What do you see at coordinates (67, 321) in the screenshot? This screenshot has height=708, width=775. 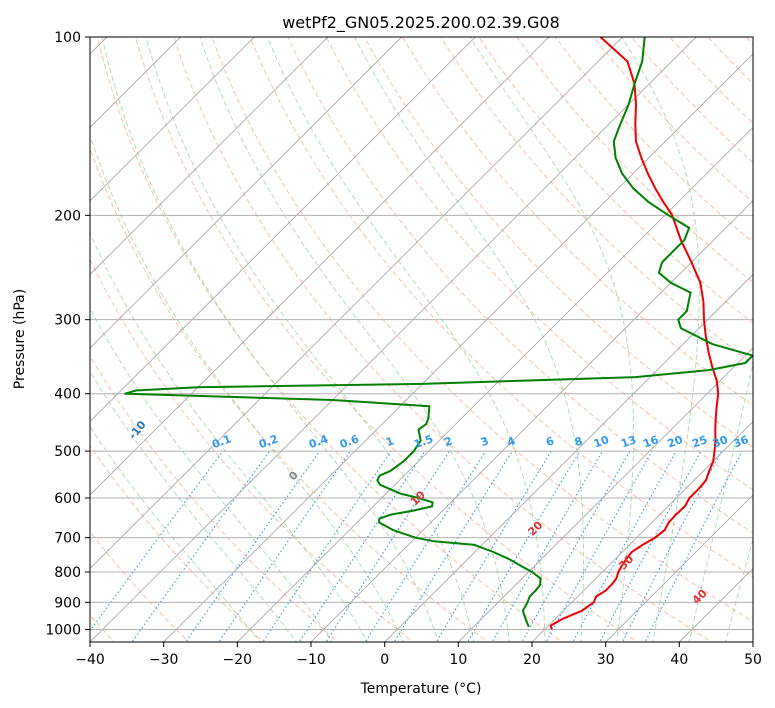 I see `y-tick-label: 300` at bounding box center [67, 321].